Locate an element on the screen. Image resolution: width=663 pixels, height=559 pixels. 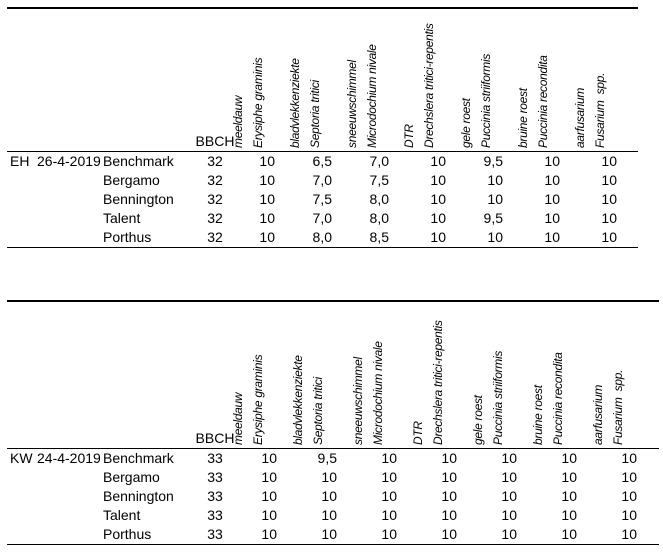
table-row: Bennington 32 10 7,5 8,0 10 10 10 10 is located at coordinates (322, 199).